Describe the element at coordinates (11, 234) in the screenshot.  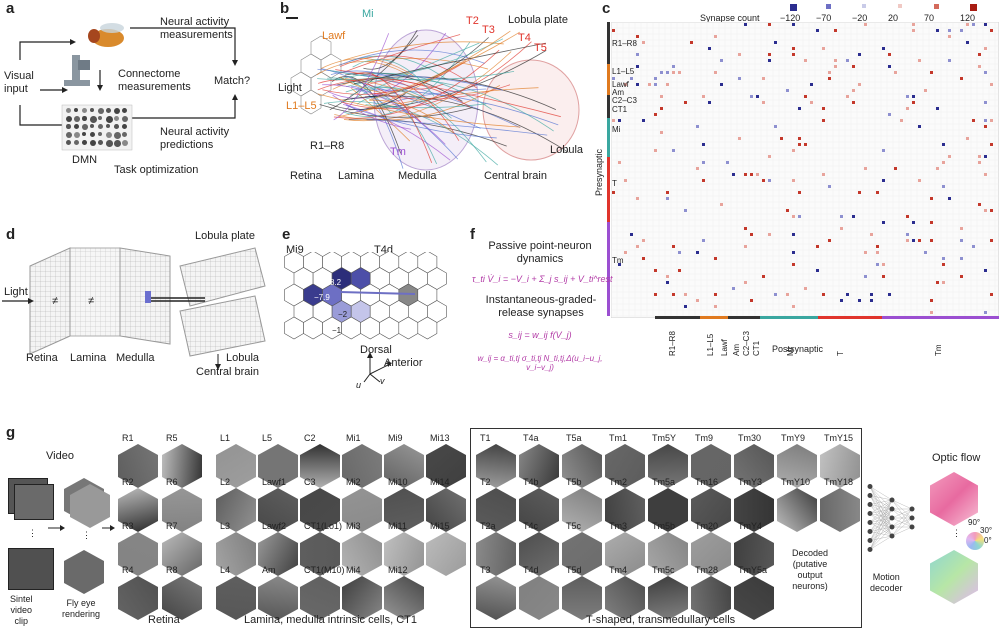
I see `panel-d-letter: d` at that location.